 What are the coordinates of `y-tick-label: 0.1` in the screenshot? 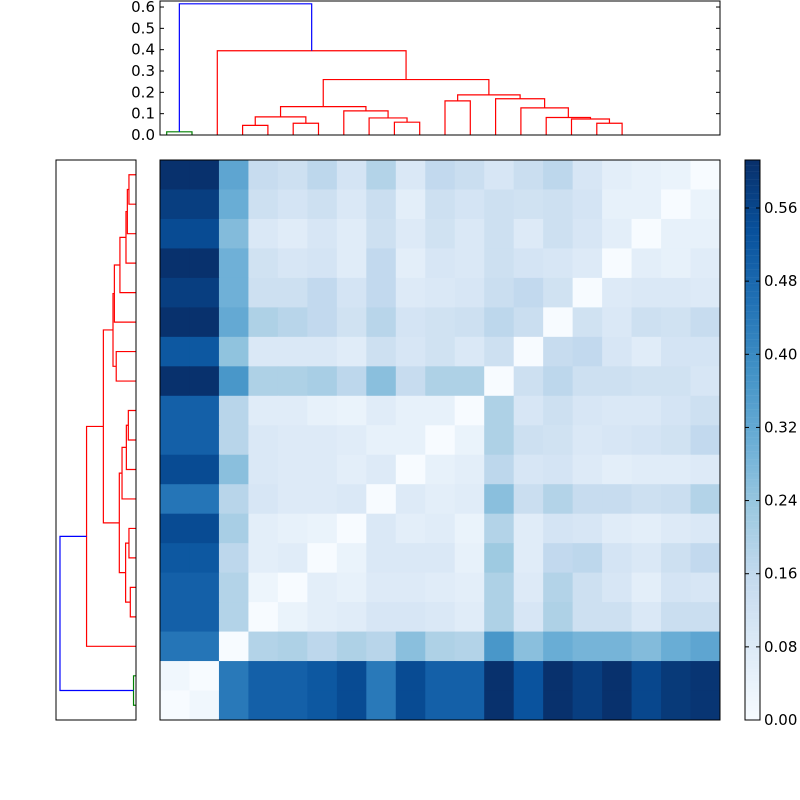 It's located at (143, 114).